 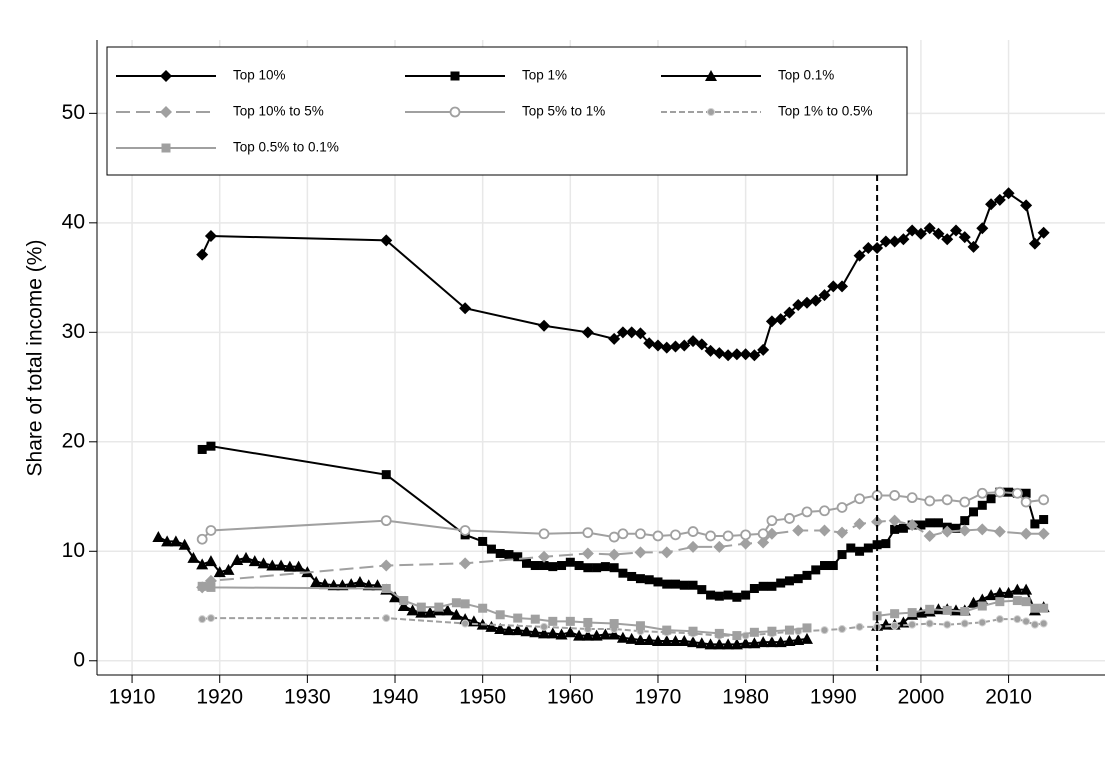 What do you see at coordinates (507, 111) in the screenshot?
I see `legend-box` at bounding box center [507, 111].